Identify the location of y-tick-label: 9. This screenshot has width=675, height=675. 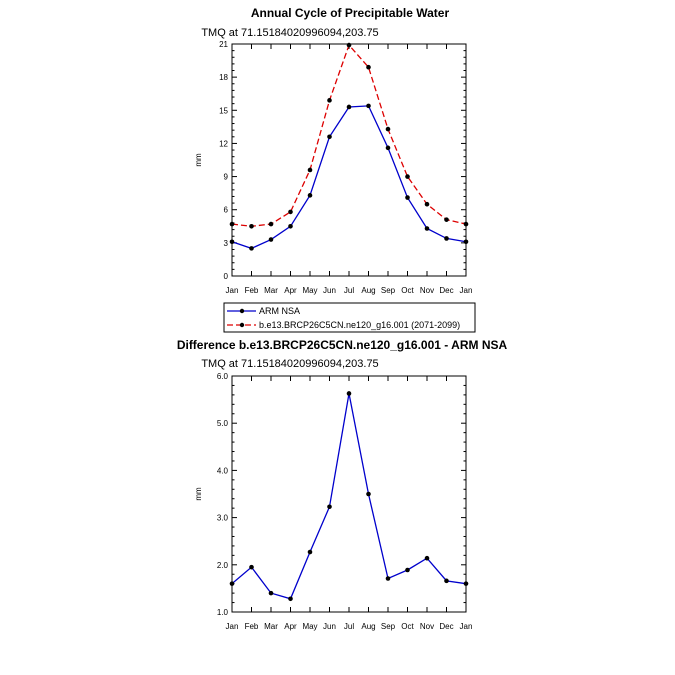
(226, 177).